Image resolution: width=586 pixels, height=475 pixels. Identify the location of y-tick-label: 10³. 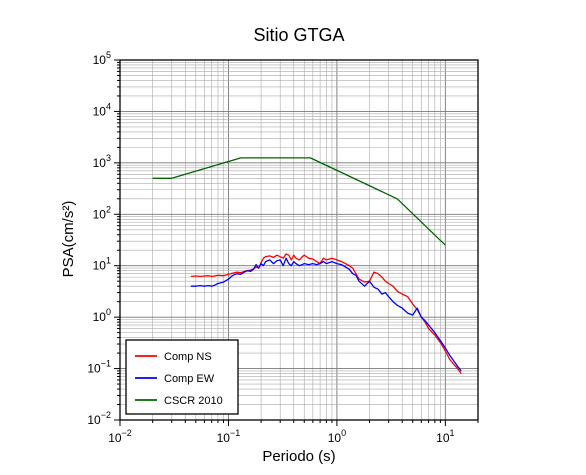
(102, 161).